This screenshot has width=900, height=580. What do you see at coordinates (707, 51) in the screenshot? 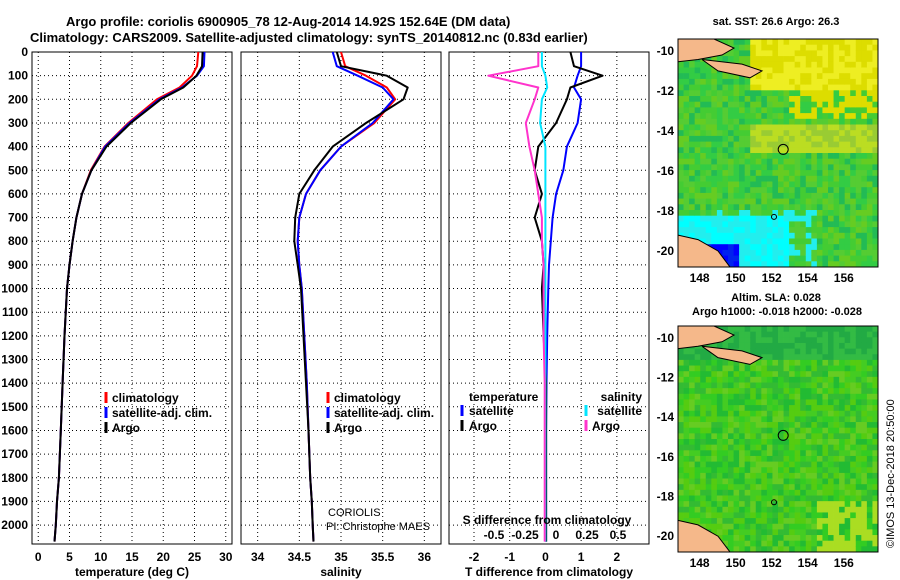
I see `land-new-guinea` at bounding box center [707, 51].